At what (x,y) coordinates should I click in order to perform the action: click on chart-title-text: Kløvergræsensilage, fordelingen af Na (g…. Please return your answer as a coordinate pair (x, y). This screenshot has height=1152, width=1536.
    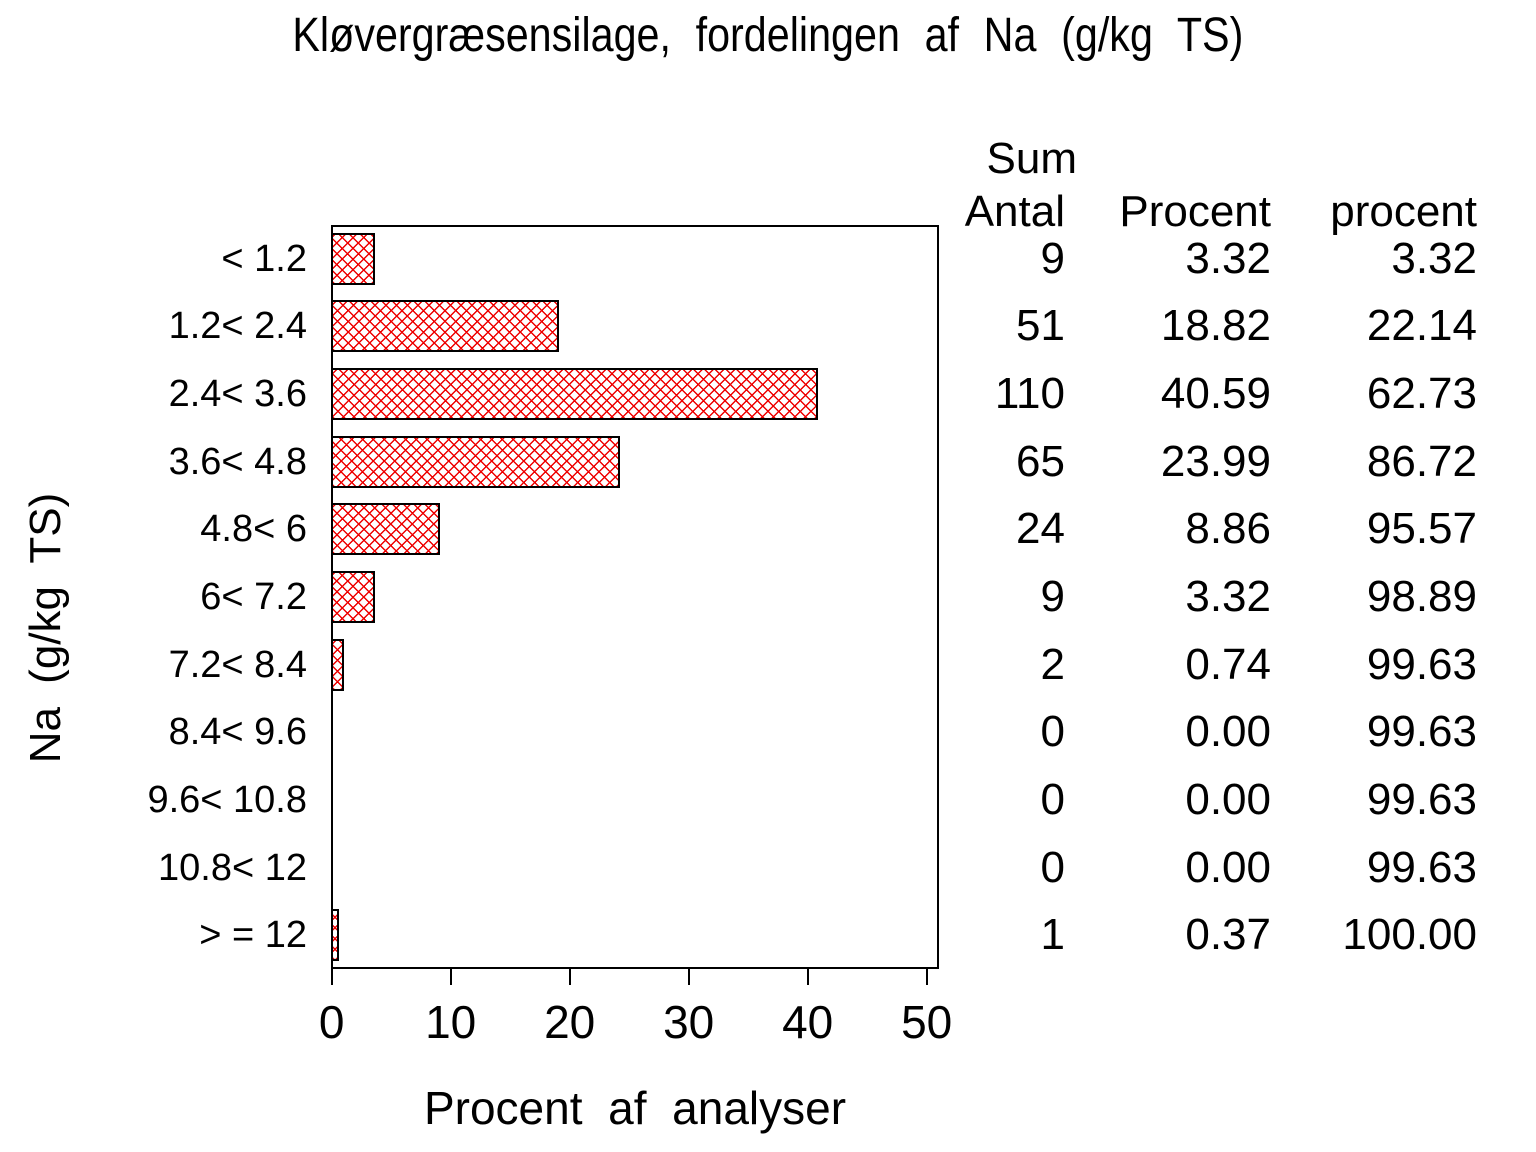
    Looking at the image, I should click on (768, 35).